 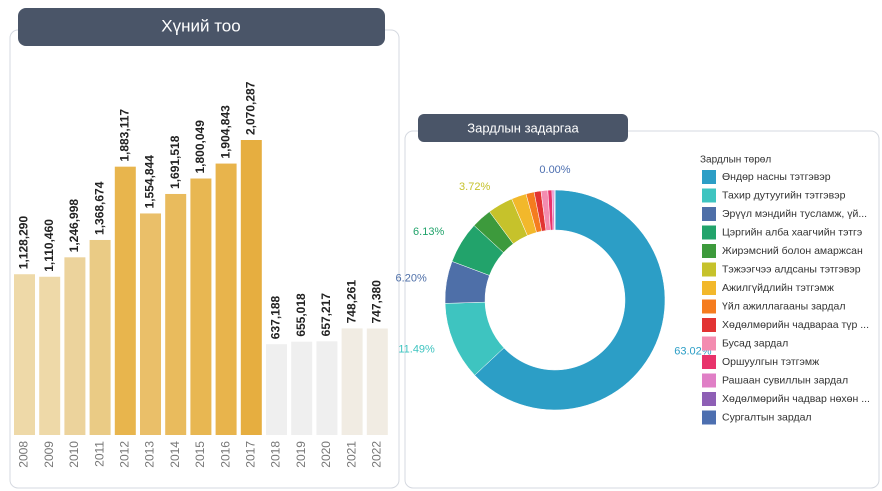 I want to click on x-tick-label: 2010, so click(x=74, y=454).